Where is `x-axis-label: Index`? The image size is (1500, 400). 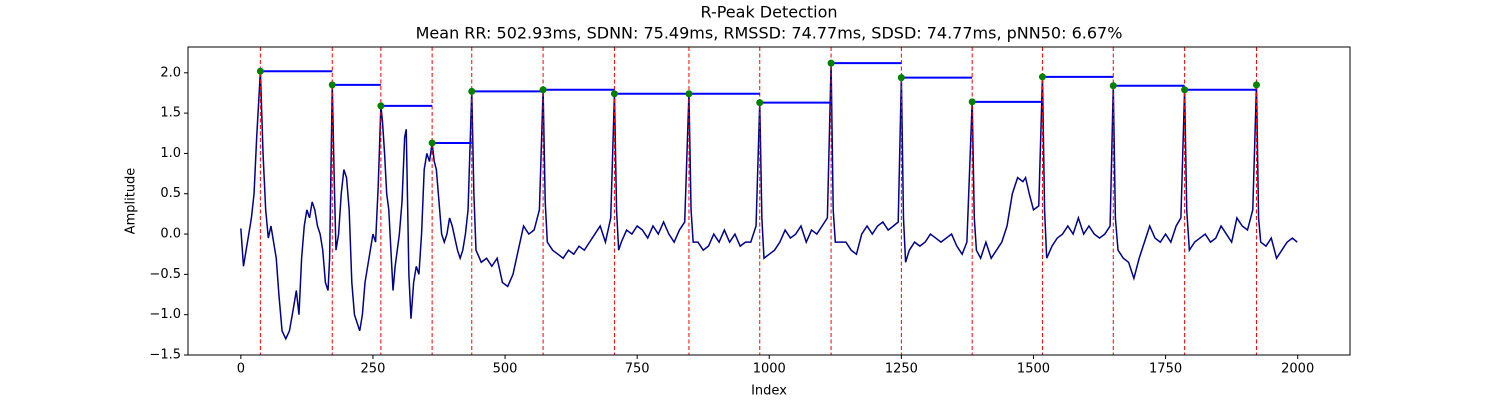
x-axis-label: Index is located at coordinates (769, 391).